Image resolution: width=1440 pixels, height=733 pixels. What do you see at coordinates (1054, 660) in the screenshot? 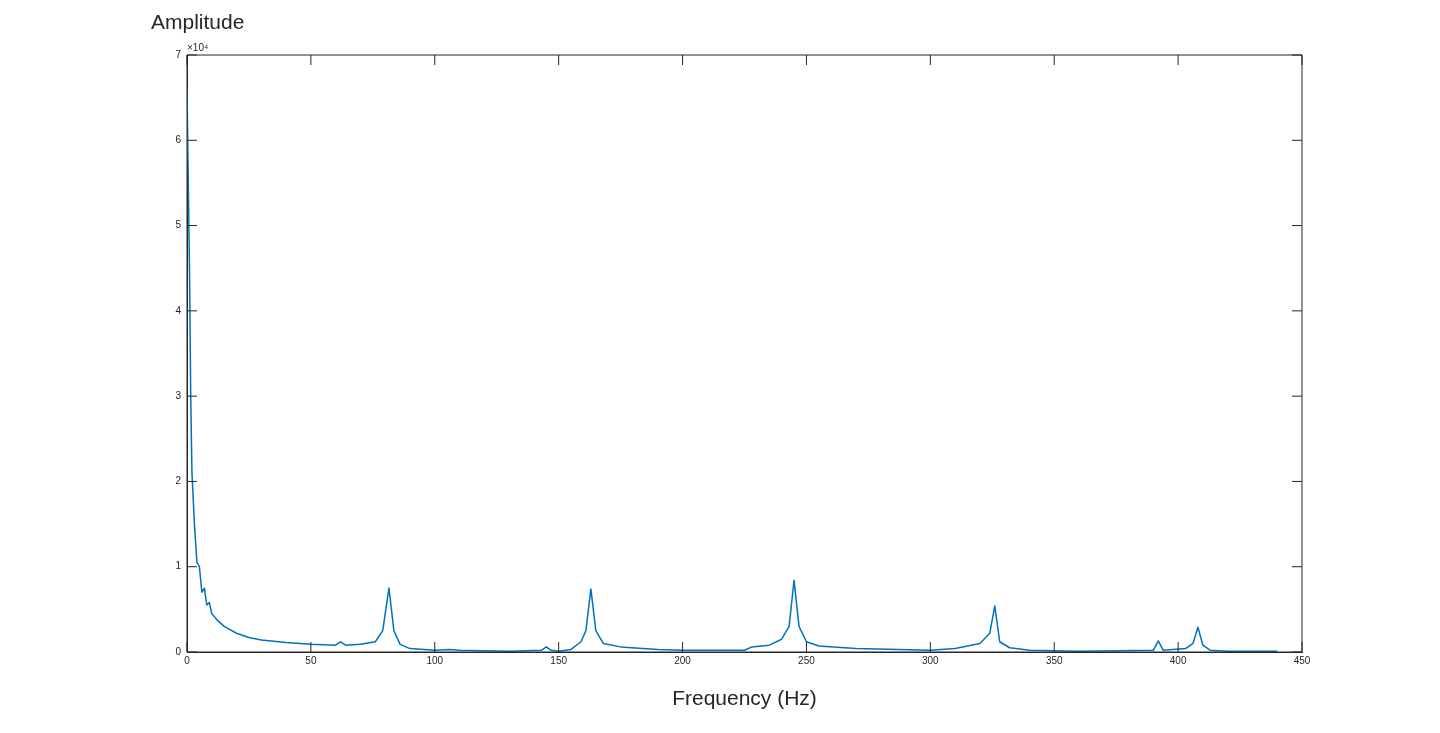
I see `x-tick-label: 350` at bounding box center [1054, 660].